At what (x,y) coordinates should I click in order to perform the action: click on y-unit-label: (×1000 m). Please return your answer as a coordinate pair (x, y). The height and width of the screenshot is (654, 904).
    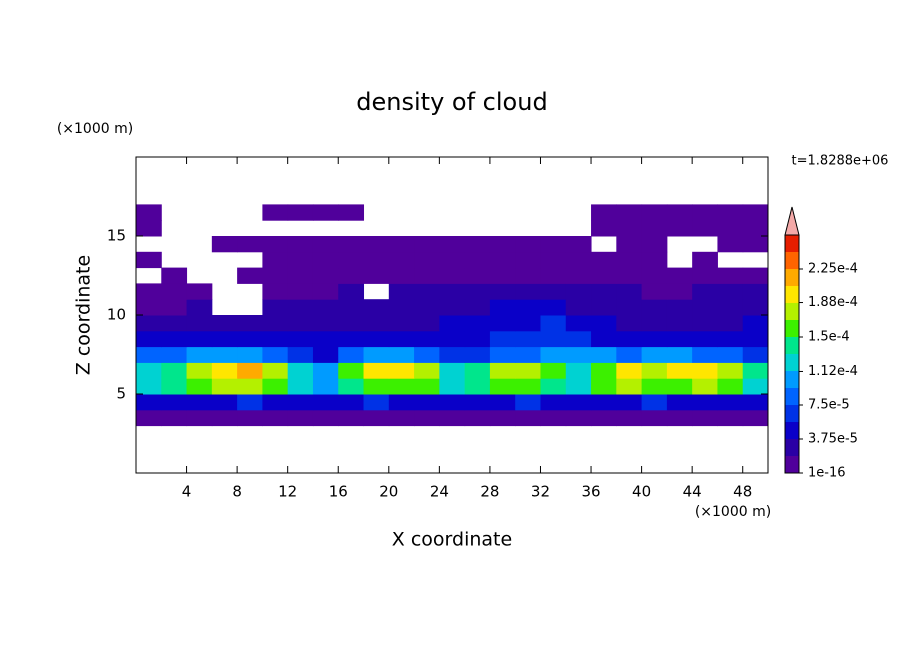
    Looking at the image, I should click on (95, 129).